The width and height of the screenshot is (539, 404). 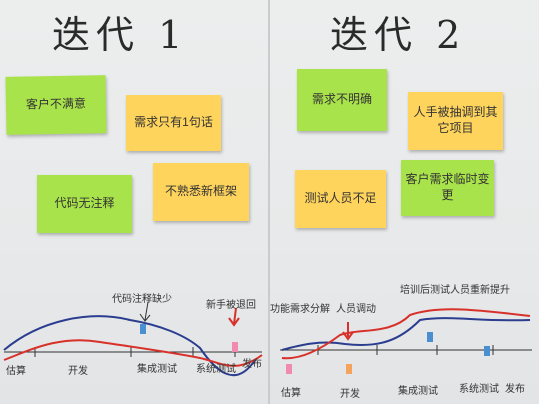 What do you see at coordinates (56, 105) in the screenshot?
I see `sticky-note: 客户不满意` at bounding box center [56, 105].